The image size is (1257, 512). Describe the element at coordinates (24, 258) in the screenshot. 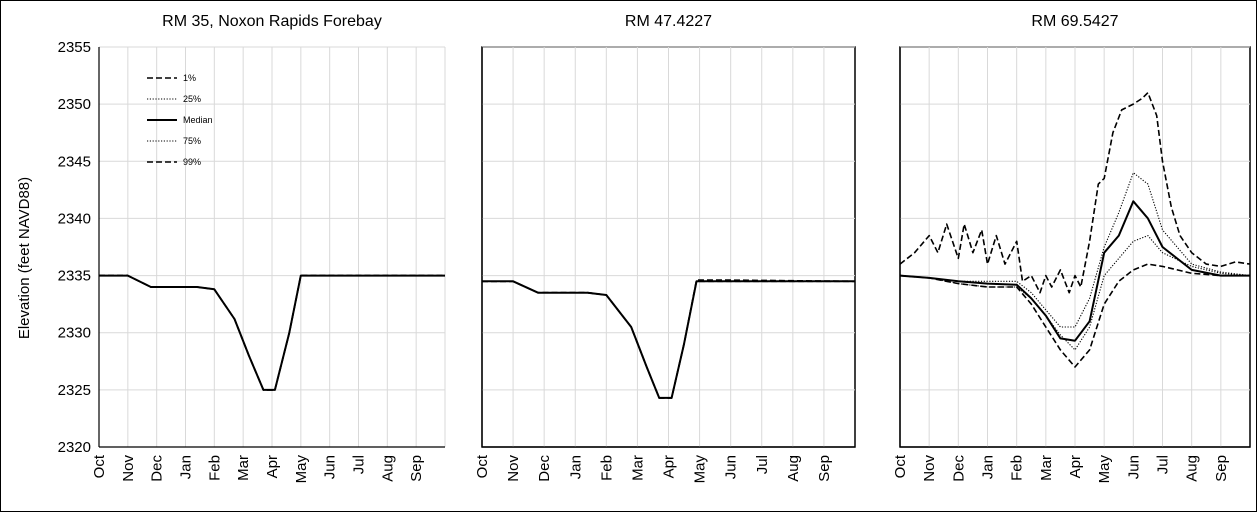

I see `y-axis-label: Elevation (feet NAVD88)` at that location.